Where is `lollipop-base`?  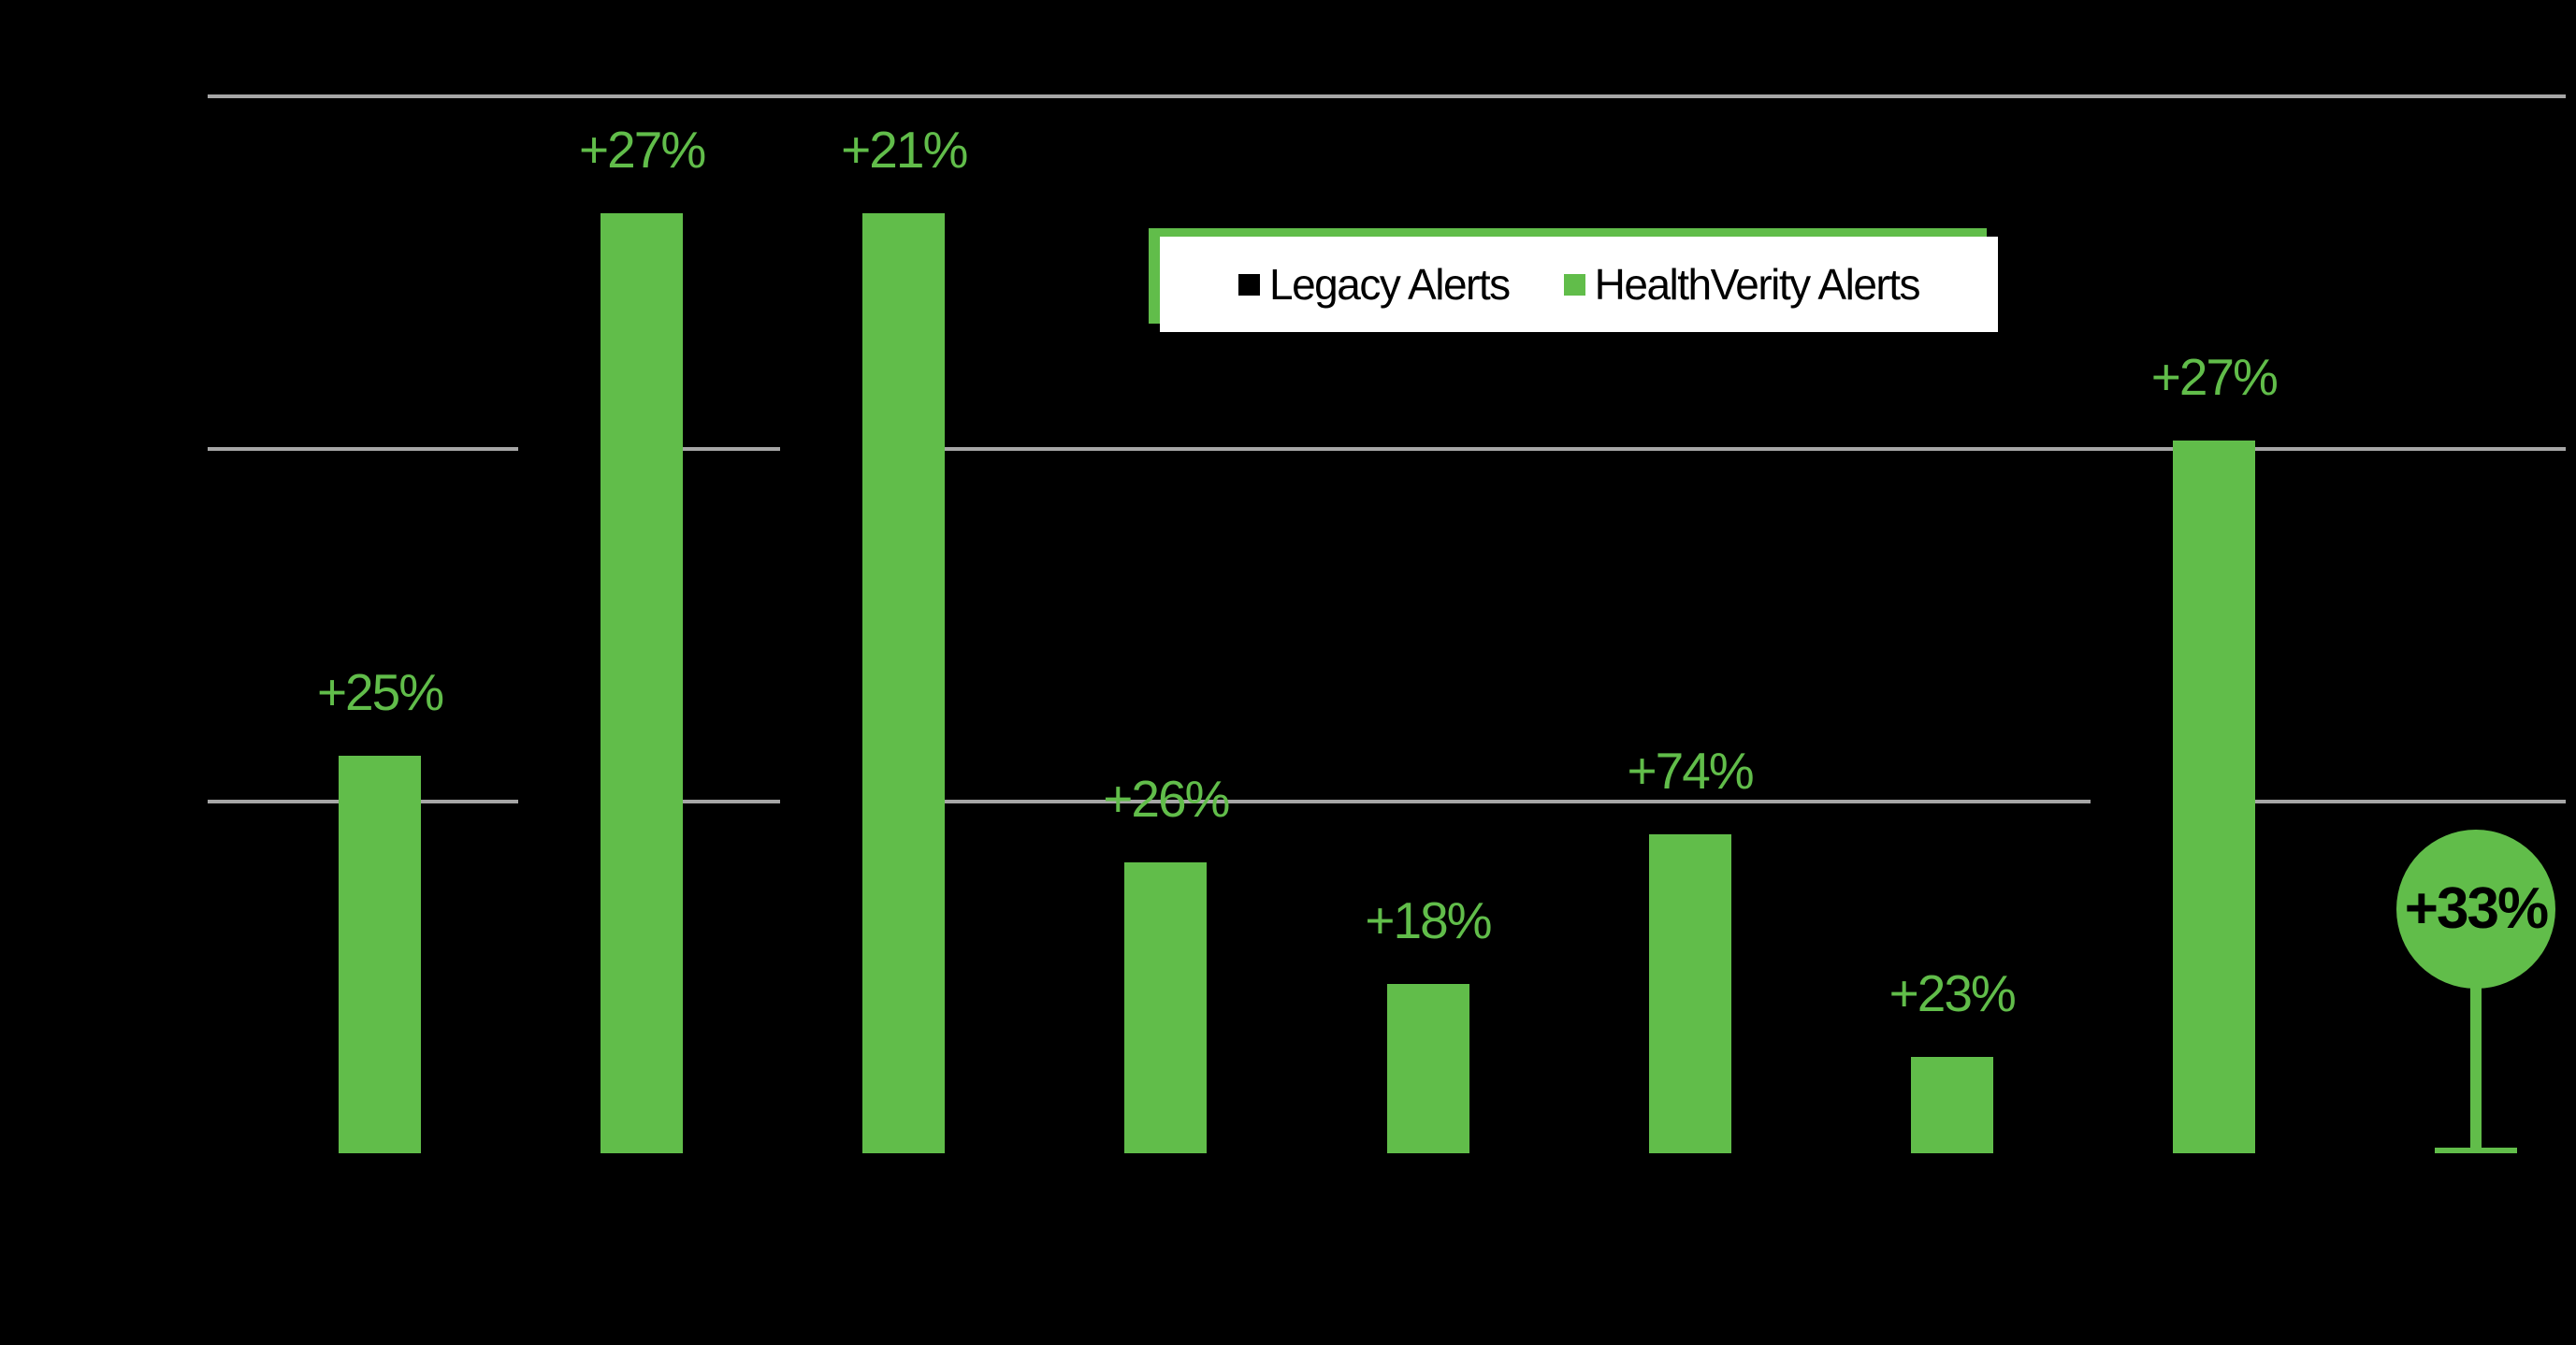
lollipop-base is located at coordinates (2475, 1151).